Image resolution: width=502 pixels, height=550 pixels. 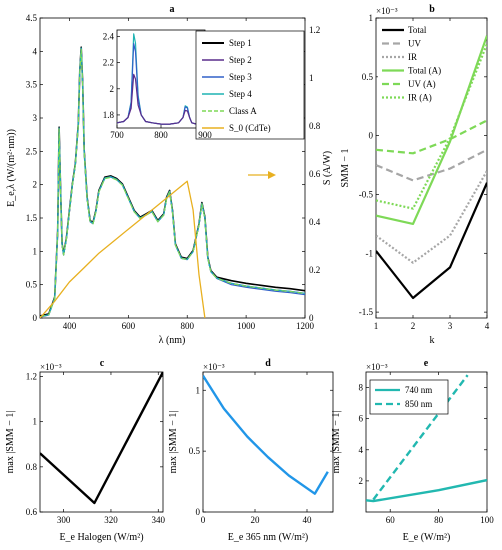 What do you see at coordinates (366, 194) in the screenshot?
I see `panel-b-ytick-label: -0.5` at bounding box center [366, 194].